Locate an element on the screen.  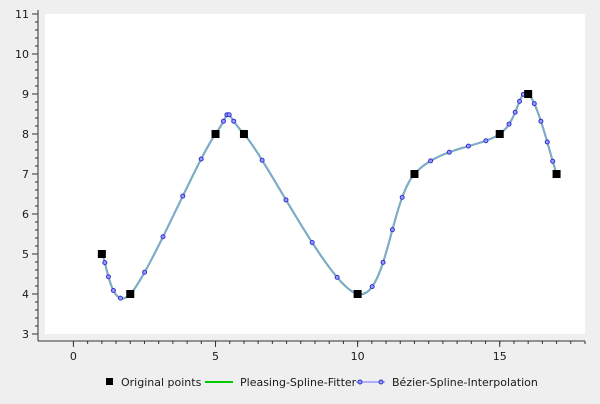
x-tick-label: 15 is located at coordinates (500, 356).